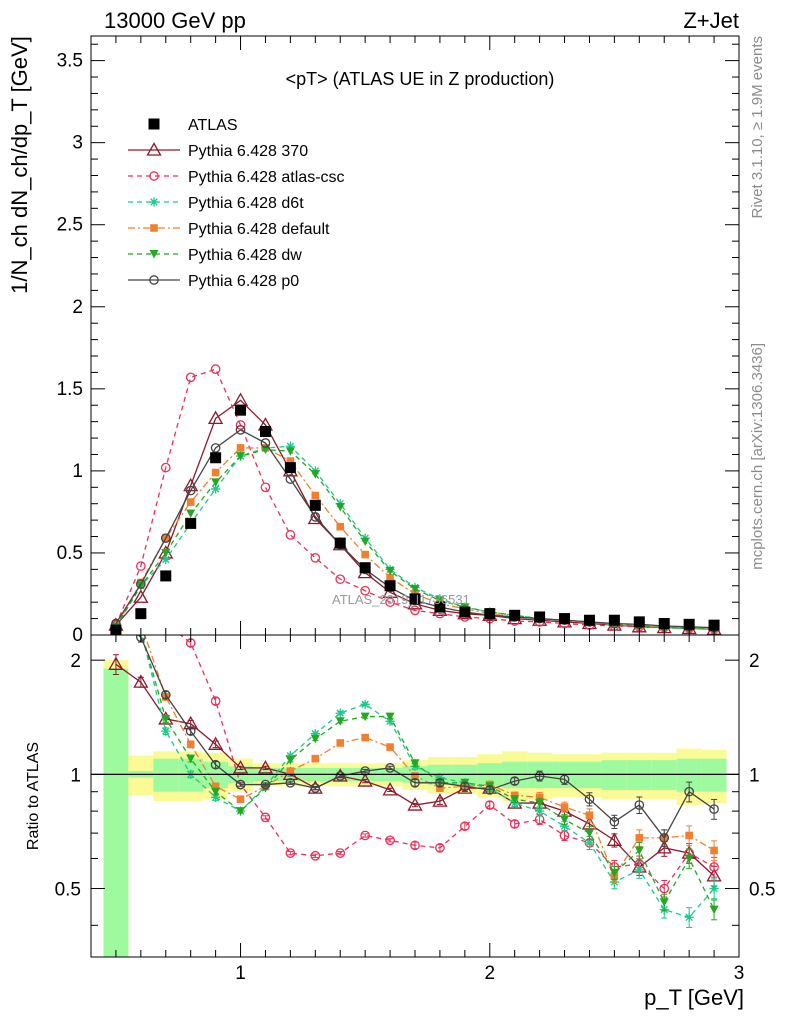  What do you see at coordinates (757, 127) in the screenshot?
I see `rivet-label: Rivet 3.1.10, ≥ 1.9M events` at bounding box center [757, 127].